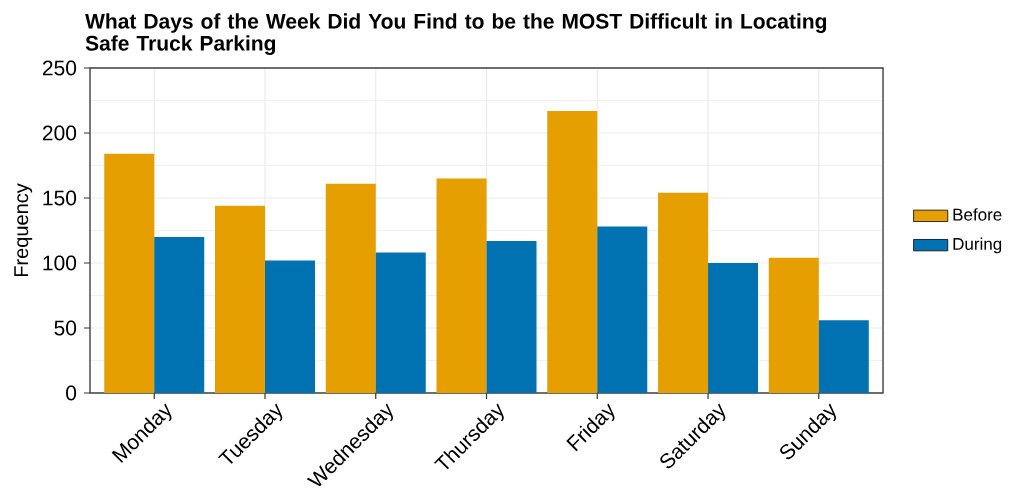  I want to click on y-tick-label: 0, so click(71, 393).